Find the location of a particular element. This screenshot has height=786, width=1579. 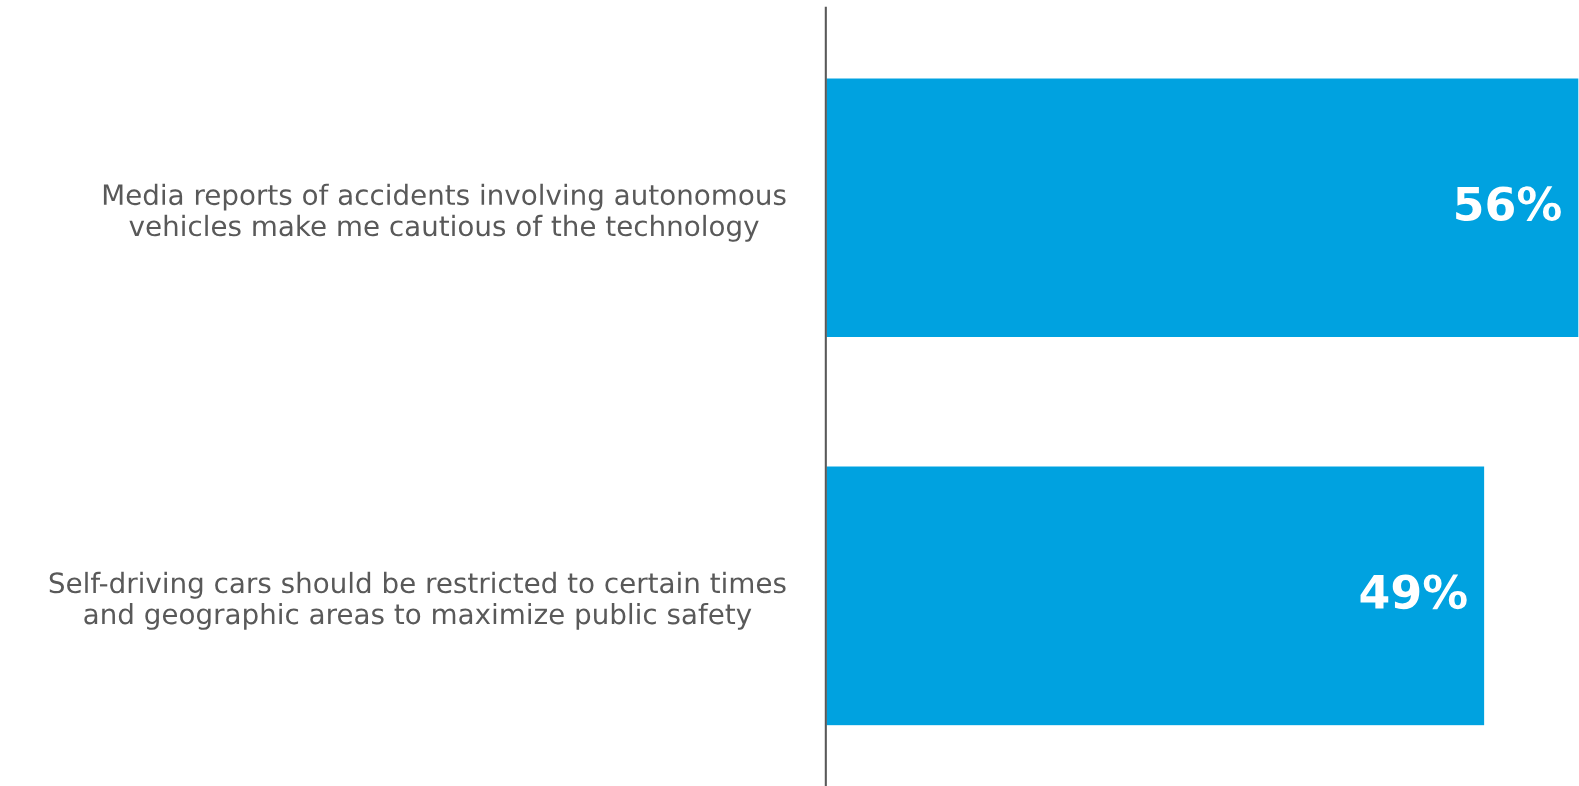

y-tick-label: Media reports of accidents involving autonomous vehicles make me cautious of the technology is located at coordinates (444, 212).